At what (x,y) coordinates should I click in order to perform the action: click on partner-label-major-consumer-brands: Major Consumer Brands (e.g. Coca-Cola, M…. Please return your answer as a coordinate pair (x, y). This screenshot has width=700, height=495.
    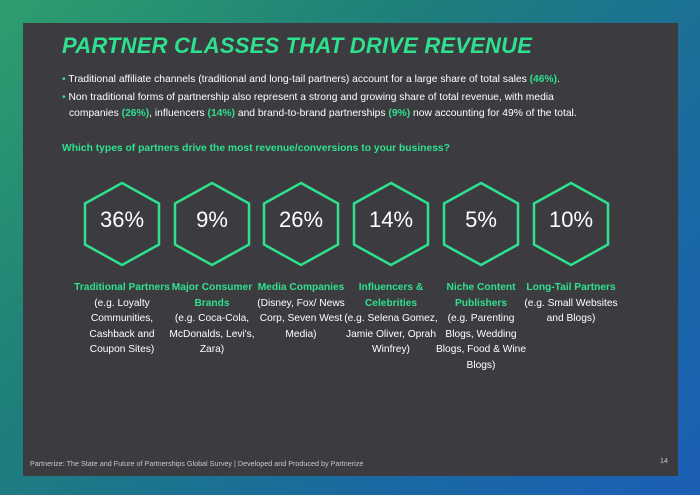
    Looking at the image, I should click on (212, 319).